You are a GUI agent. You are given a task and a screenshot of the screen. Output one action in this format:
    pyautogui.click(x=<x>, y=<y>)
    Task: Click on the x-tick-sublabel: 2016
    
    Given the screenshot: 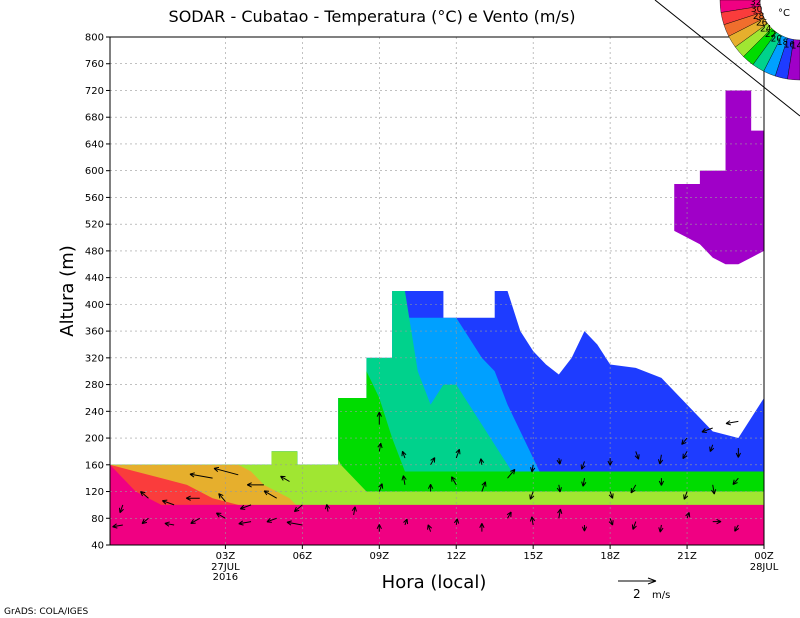 What is the action you would take?
    pyautogui.click(x=225, y=577)
    